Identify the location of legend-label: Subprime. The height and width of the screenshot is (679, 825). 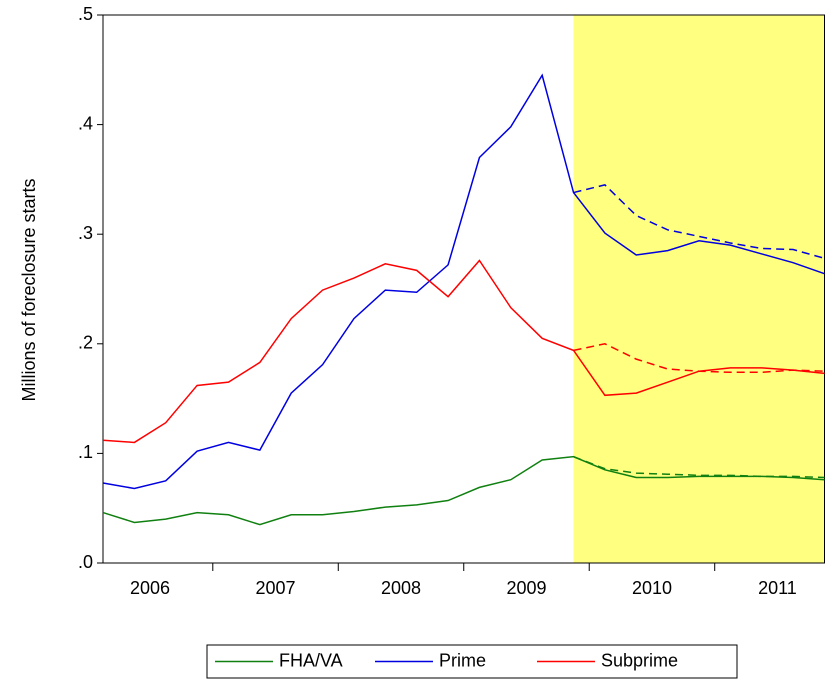
(639, 660).